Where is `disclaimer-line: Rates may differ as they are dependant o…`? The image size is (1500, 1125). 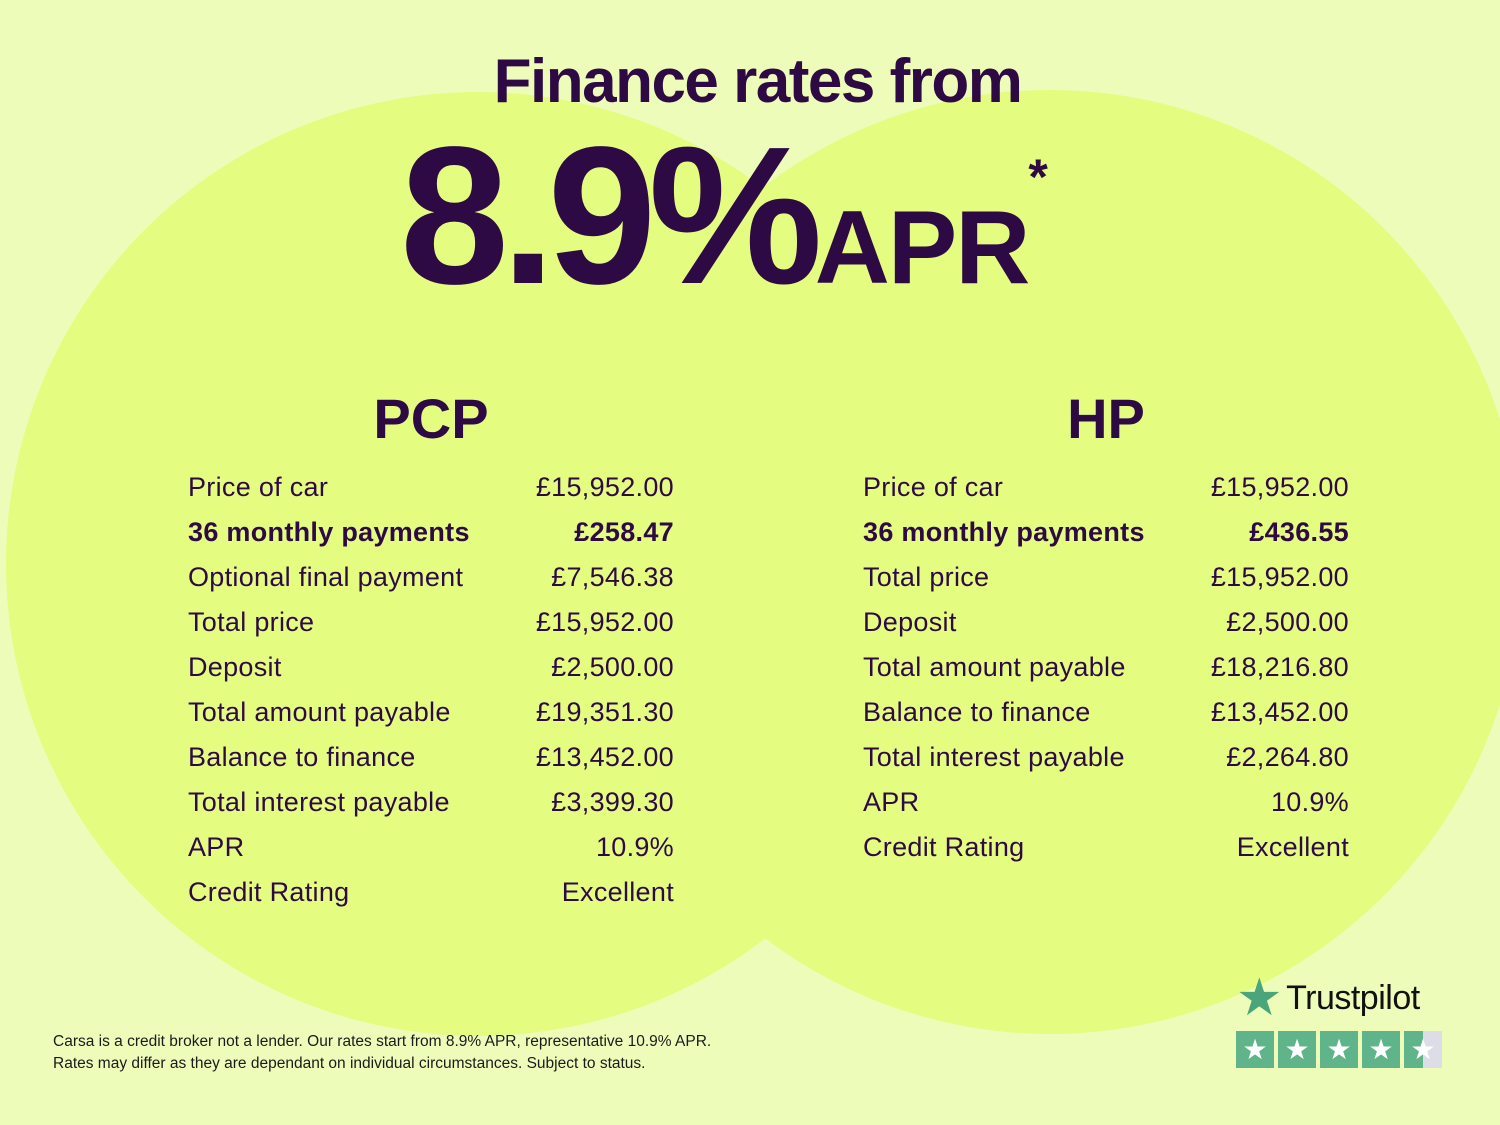
disclaimer-line: Rates may differ as they are dependant o… is located at coordinates (349, 1063).